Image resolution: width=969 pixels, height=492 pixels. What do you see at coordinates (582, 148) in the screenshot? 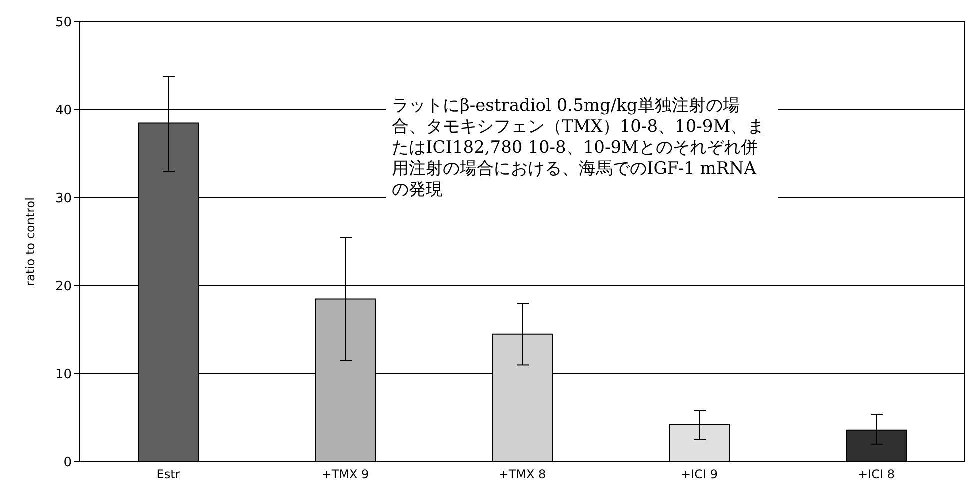
I see `annotation: ラットにβ-estradiol 0.5mg/kg単独注射の場合、タモキシフェン（TMX）10-8、10-9M、またはICI182,780 10-8、10-9Mとのそれぞれ併用注射の場合における、海馬でのIGF-1 mRNAの発現` at bounding box center [582, 148].